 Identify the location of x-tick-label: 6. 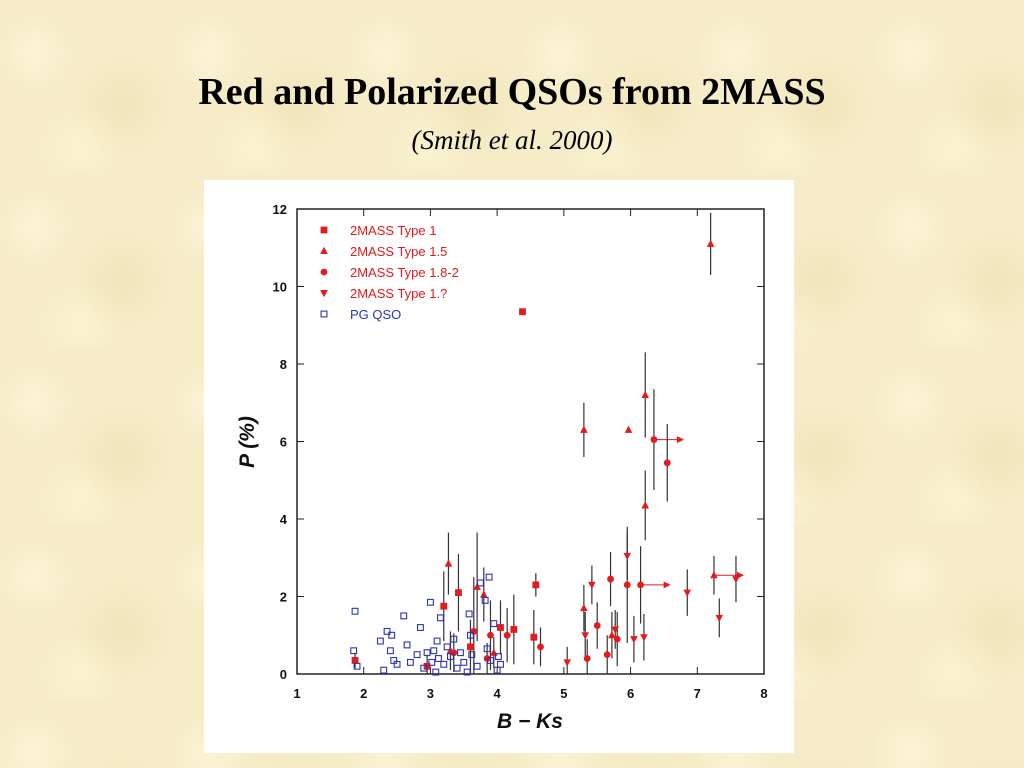
(630, 693).